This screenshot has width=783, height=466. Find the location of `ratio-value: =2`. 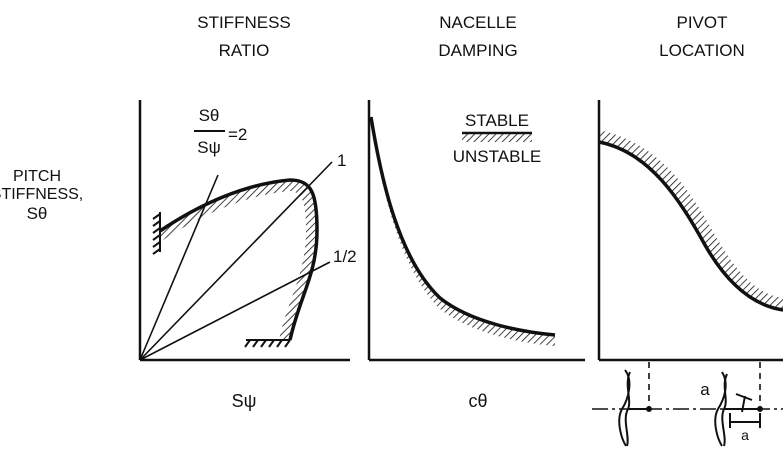

ratio-value: =2 is located at coordinates (237, 134).